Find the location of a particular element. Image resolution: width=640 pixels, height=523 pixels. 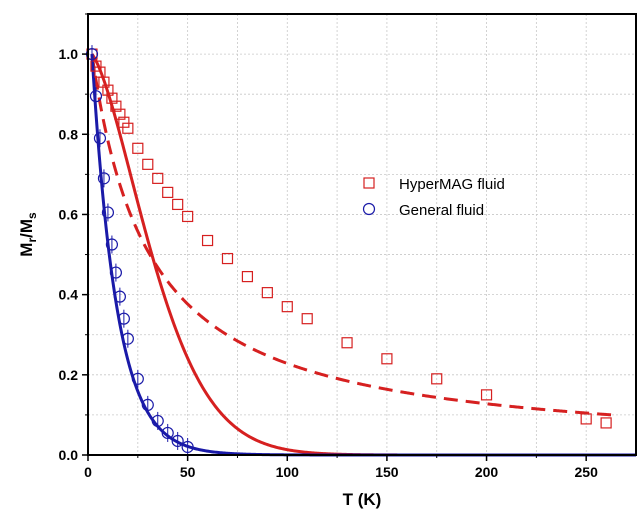

x-axis-title: T (K) is located at coordinates (362, 499).